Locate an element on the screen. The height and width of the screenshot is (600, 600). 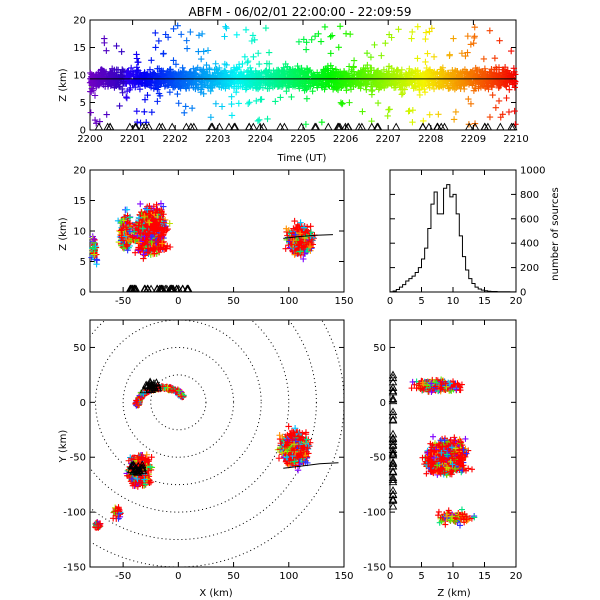
x-tick-label: 2207 is located at coordinates (387, 139).